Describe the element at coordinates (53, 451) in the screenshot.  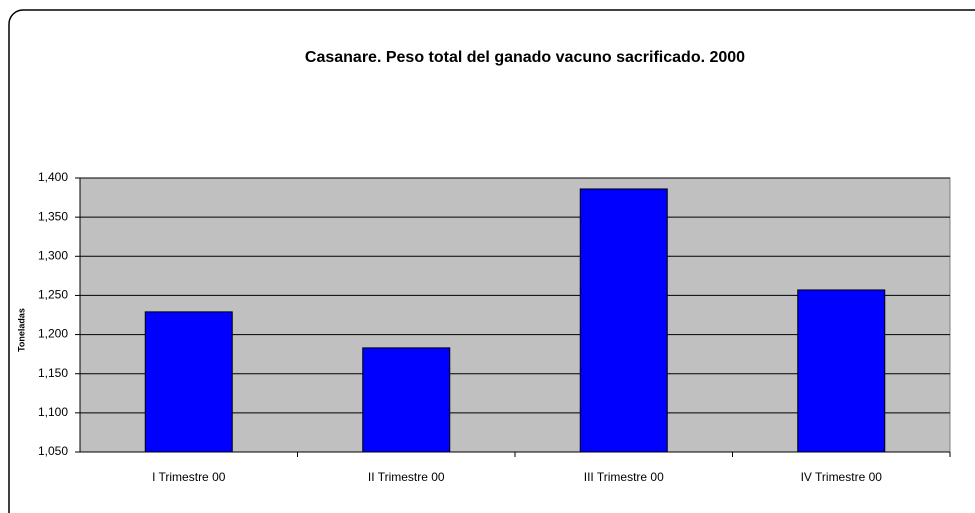
I see `y-tick-label: 1,050` at that location.